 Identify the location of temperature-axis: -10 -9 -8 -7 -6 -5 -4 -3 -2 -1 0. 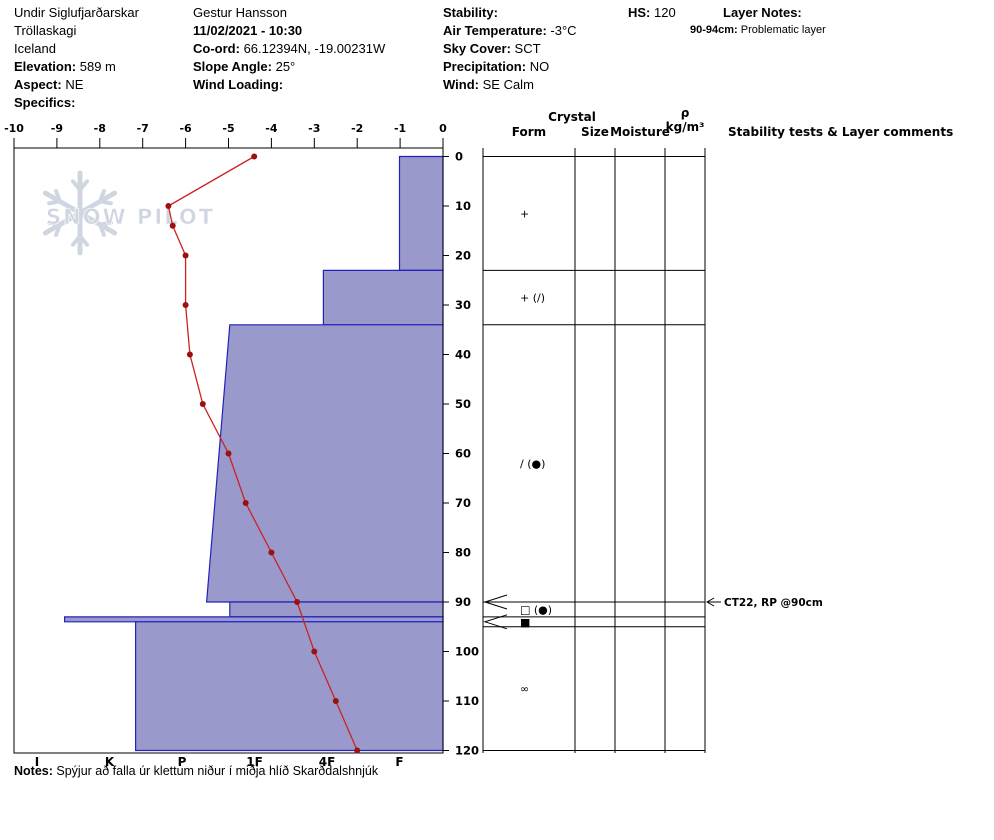
(225, 135).